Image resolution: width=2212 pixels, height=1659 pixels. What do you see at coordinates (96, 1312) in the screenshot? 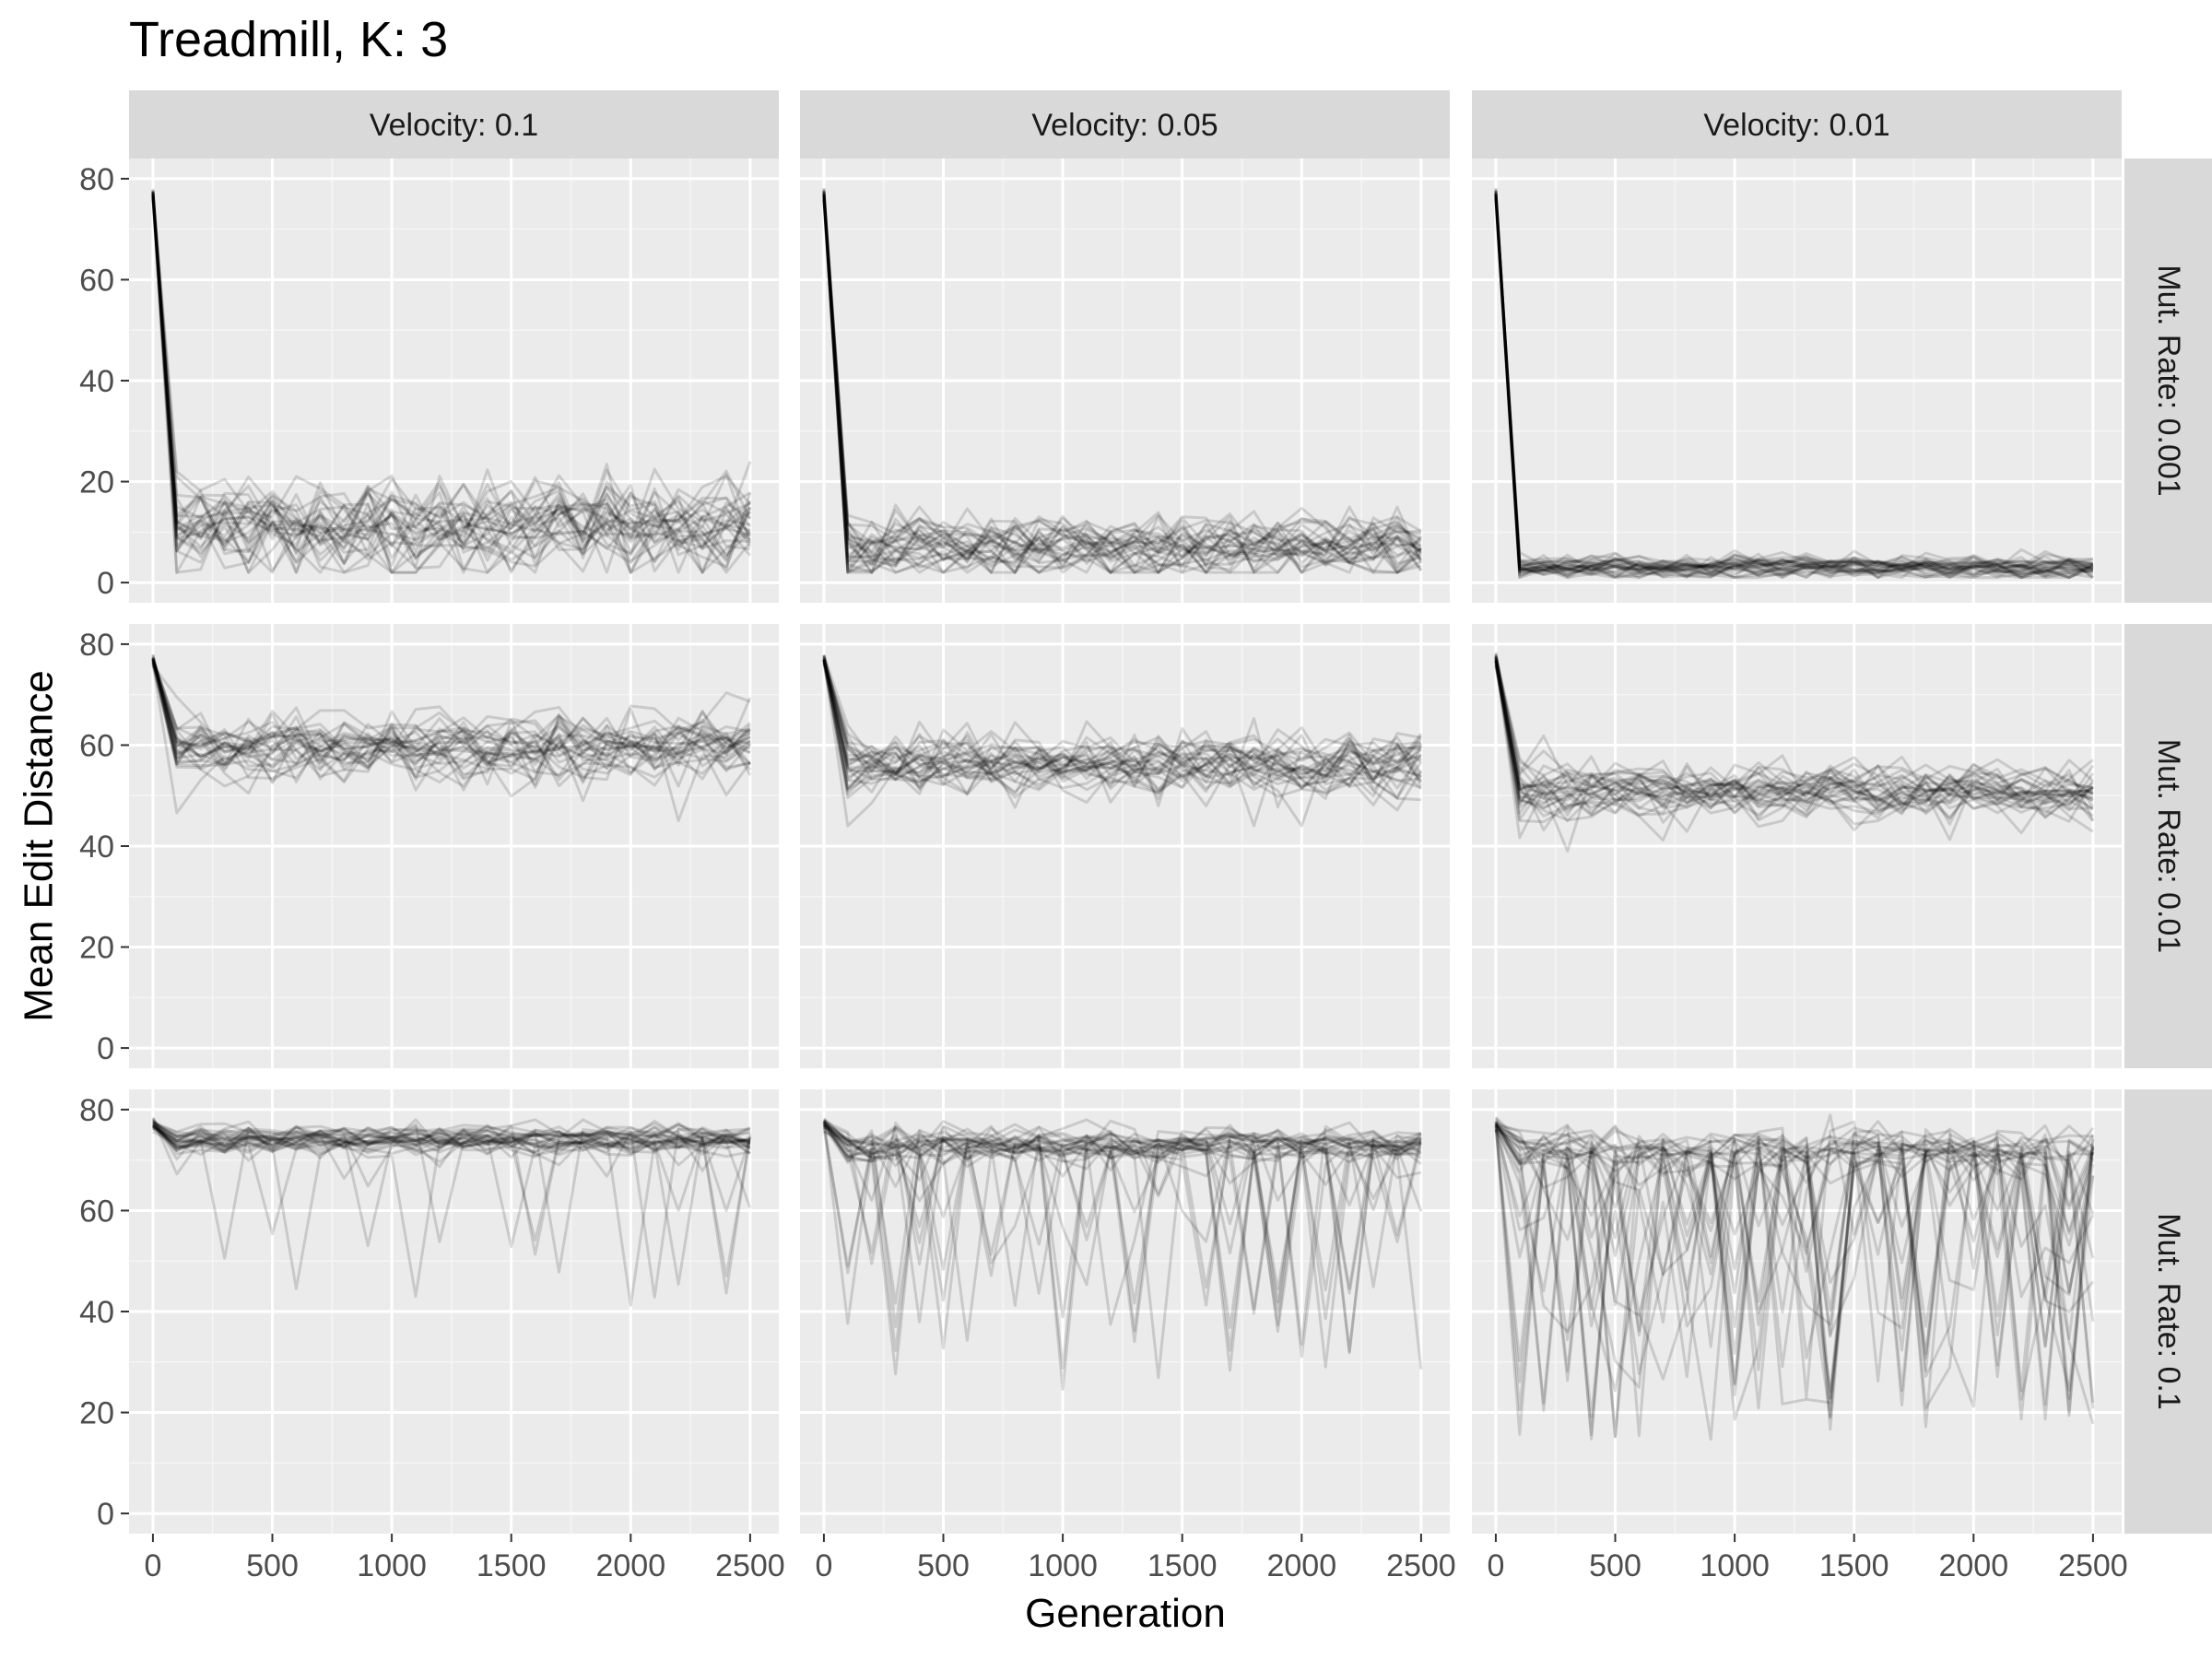
I see `y-tick-label: 40` at bounding box center [96, 1312].